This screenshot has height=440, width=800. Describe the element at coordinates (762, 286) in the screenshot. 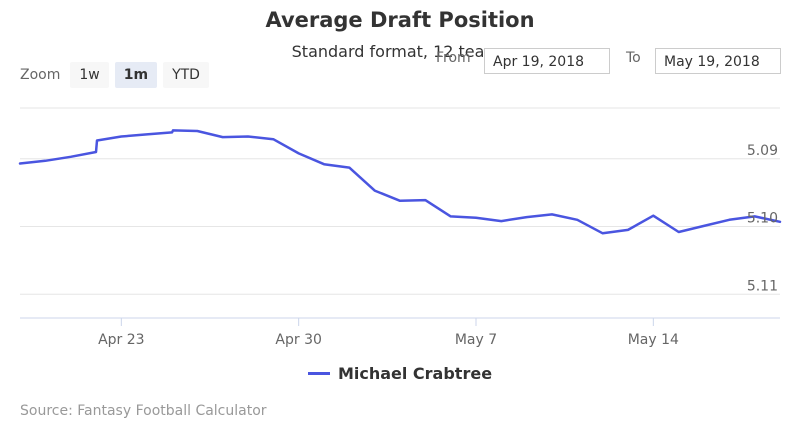

I see `y-tick-label: 5.11` at that location.